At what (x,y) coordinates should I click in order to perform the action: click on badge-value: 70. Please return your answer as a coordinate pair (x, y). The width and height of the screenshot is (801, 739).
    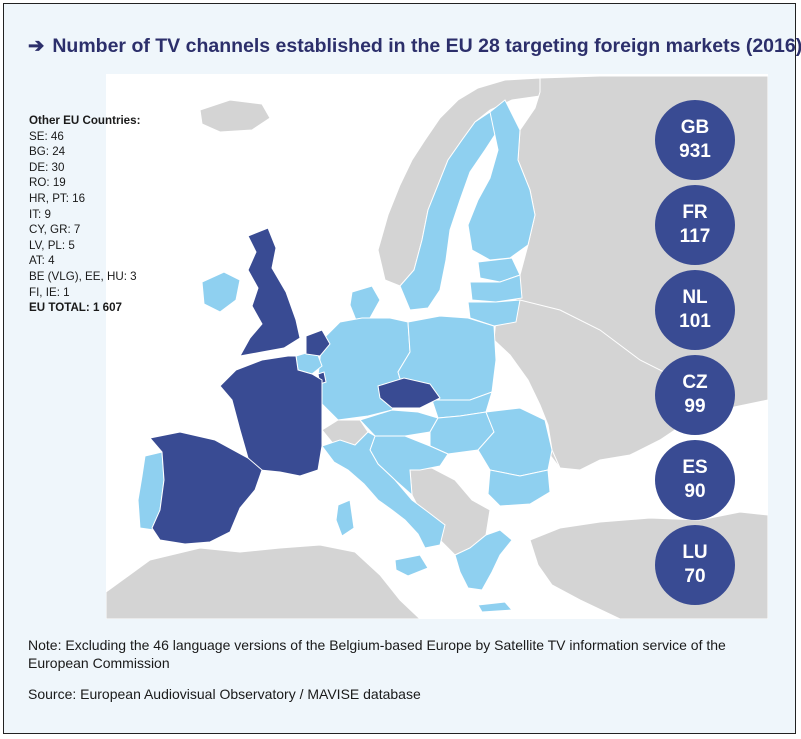
    Looking at the image, I should click on (695, 576).